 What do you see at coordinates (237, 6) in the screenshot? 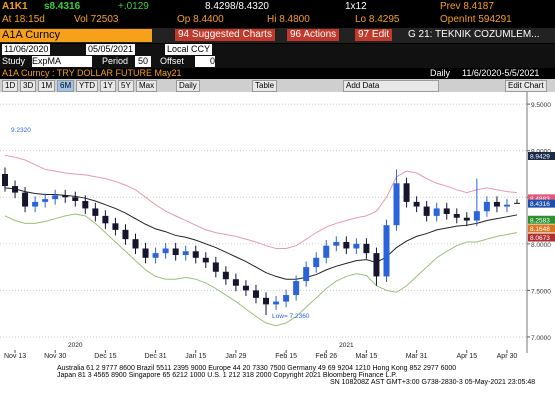
I see `bid-ask: 8.4298/8.4320` at bounding box center [237, 6].